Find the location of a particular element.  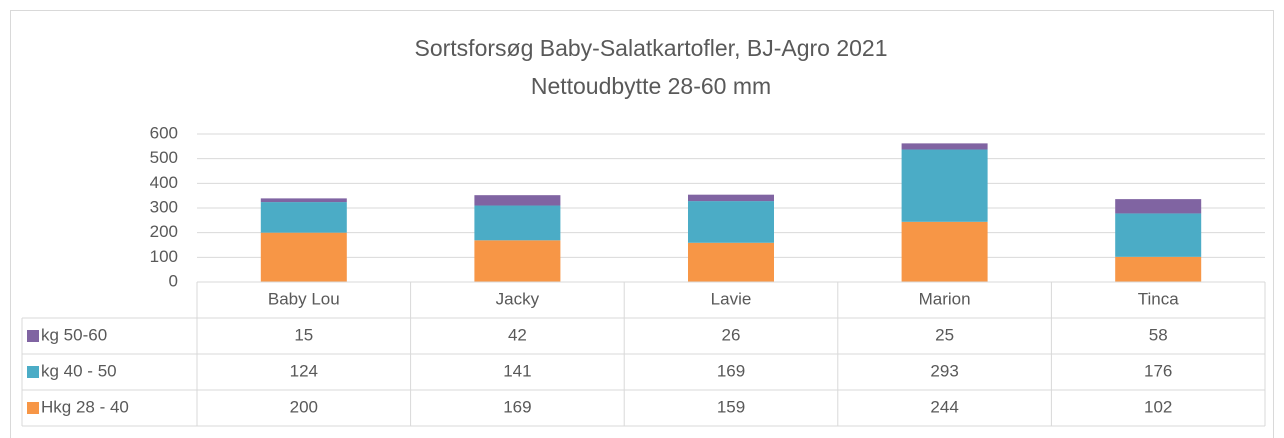

table-cell: 58 is located at coordinates (1158, 334).